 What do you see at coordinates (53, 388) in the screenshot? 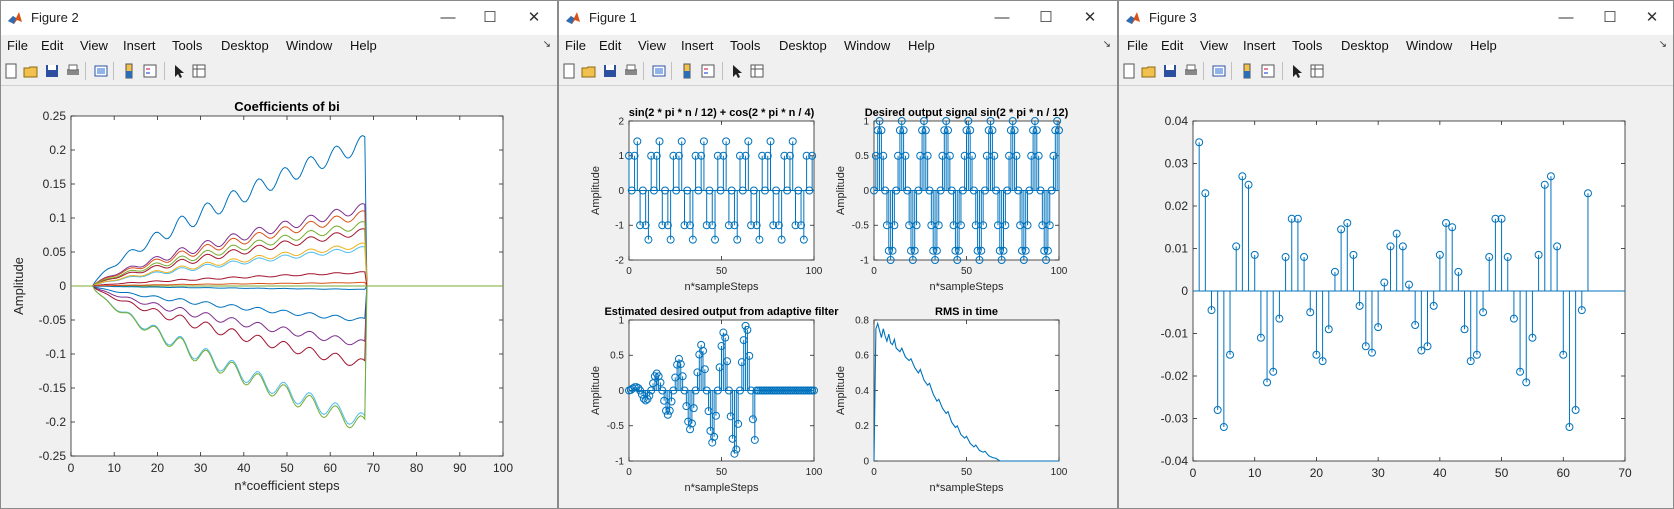
I see `y-tick-label: -0.15` at bounding box center [53, 388].